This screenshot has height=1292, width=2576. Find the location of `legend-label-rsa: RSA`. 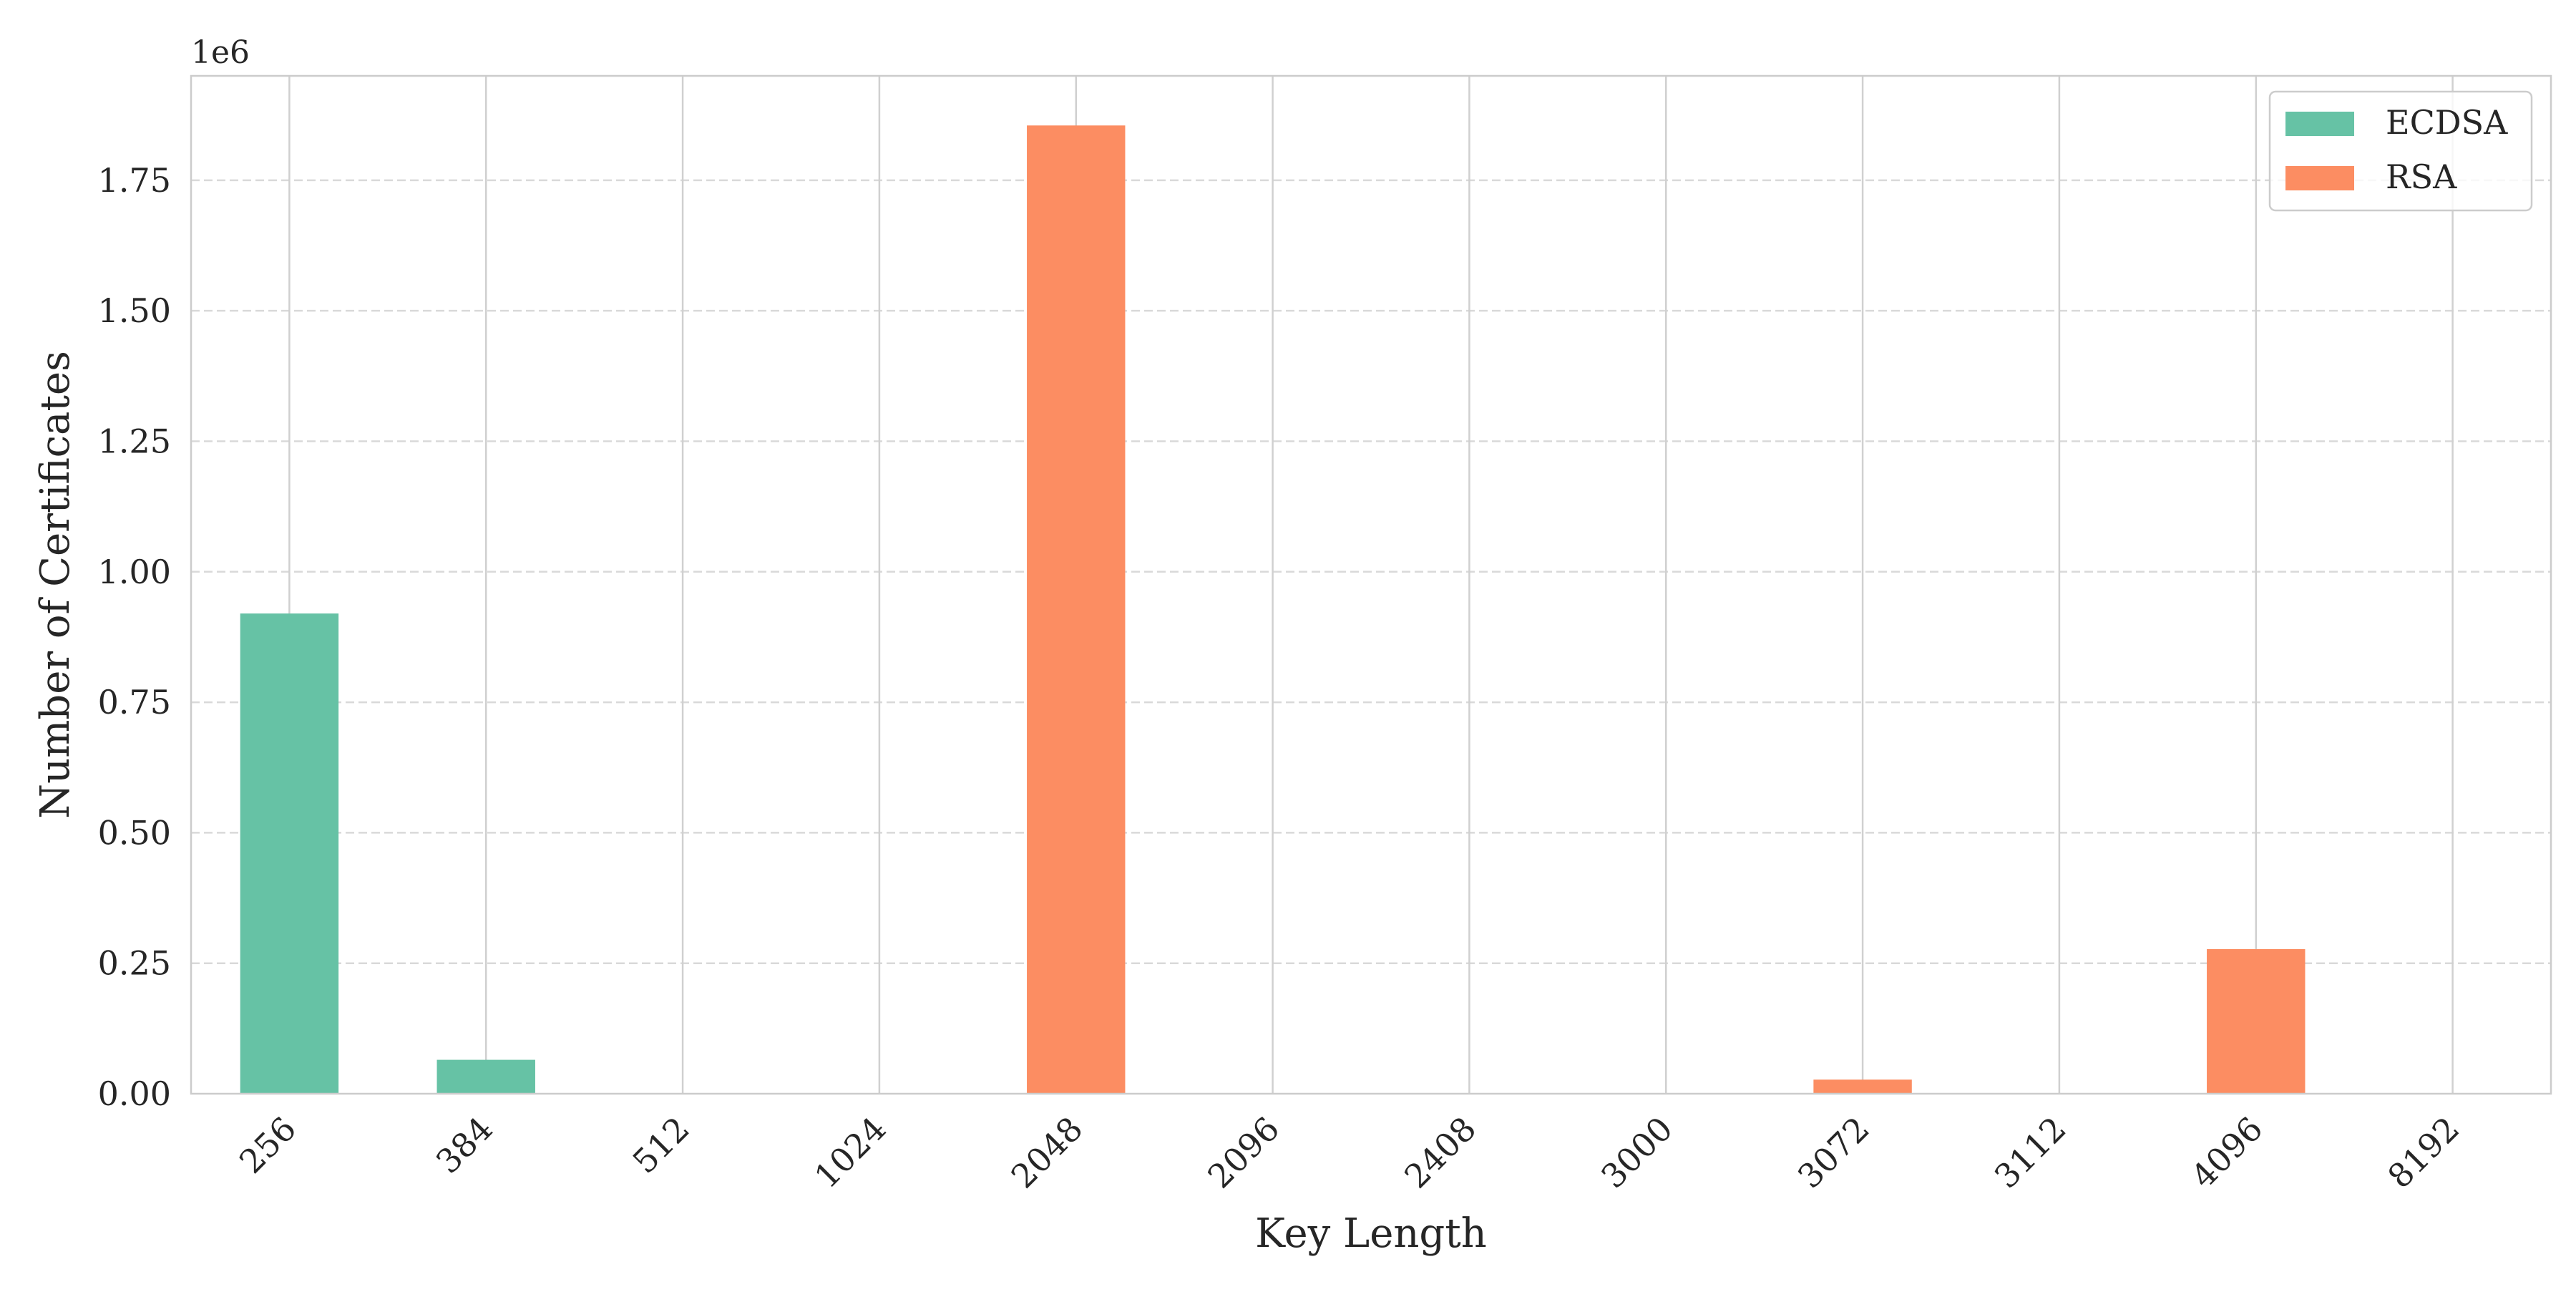

legend-label-rsa: RSA is located at coordinates (2421, 176).